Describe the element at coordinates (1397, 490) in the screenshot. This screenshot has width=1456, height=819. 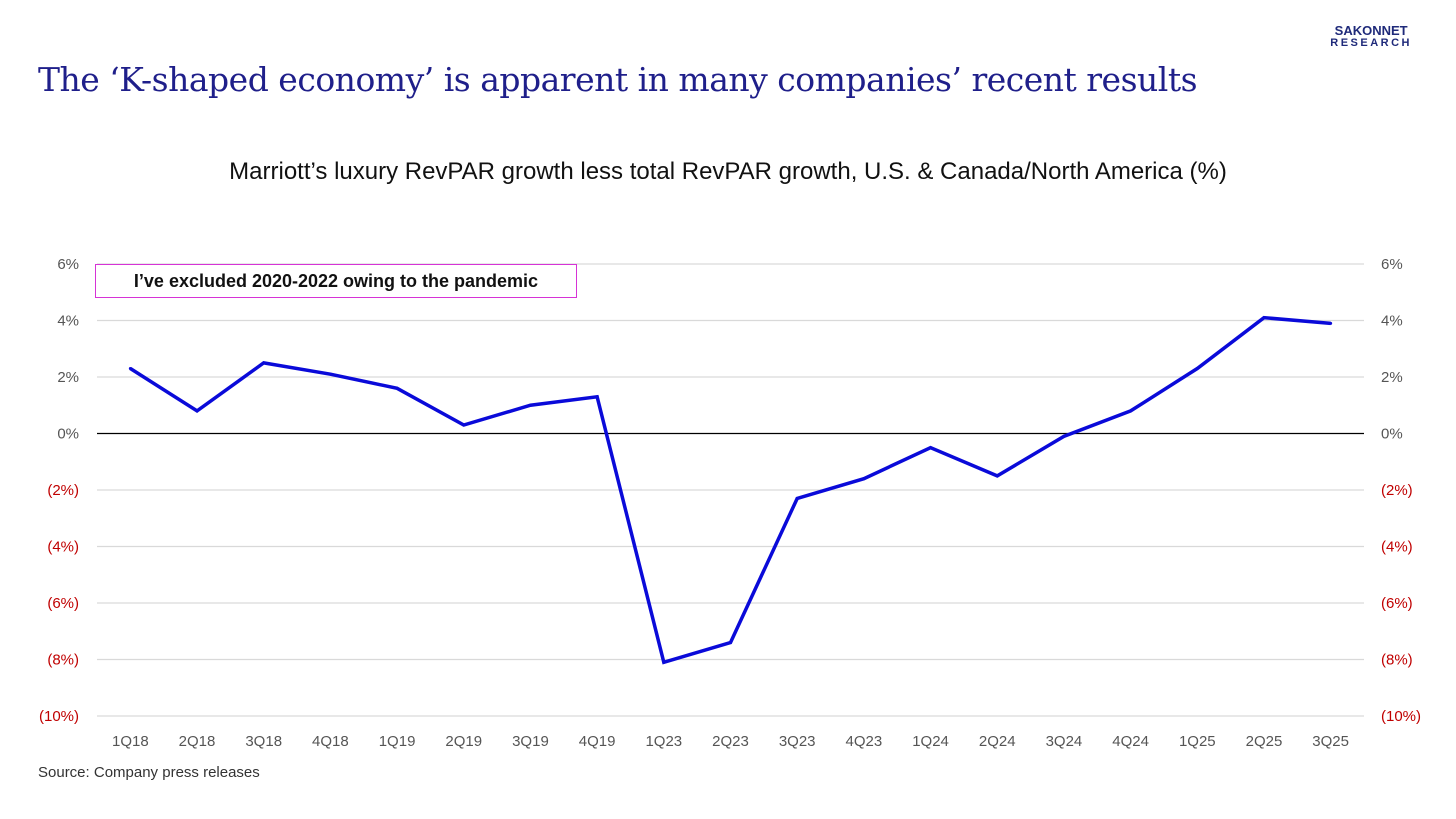
I see `y-tick-label-right: (2%)` at that location.